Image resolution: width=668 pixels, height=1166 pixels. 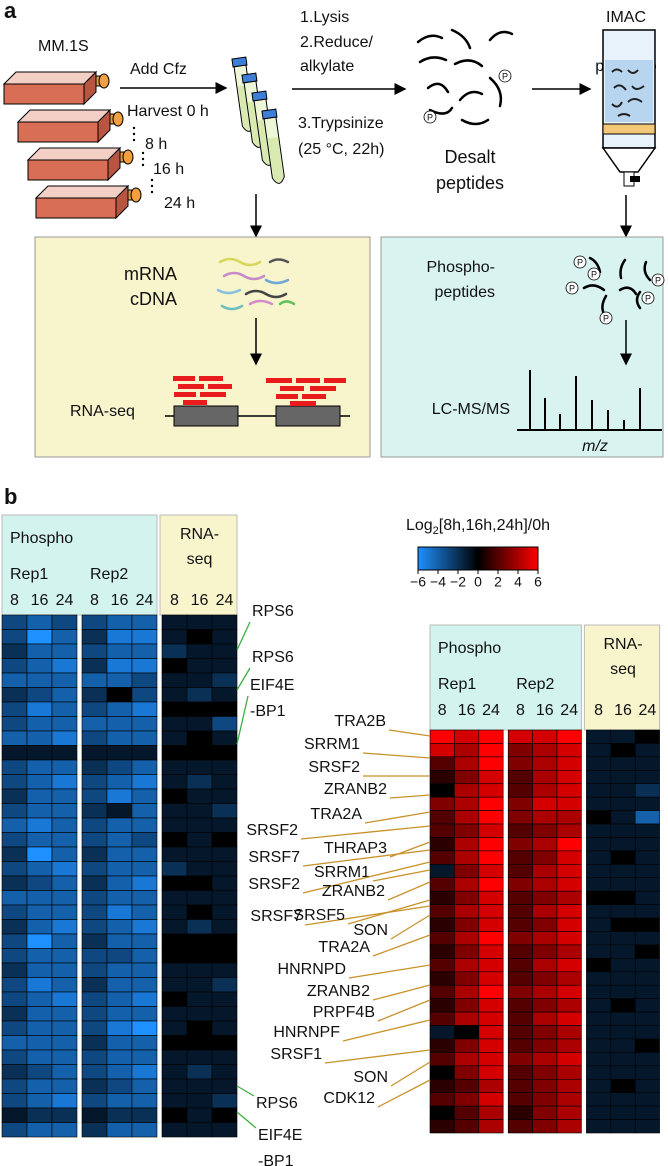 What do you see at coordinates (312, 969) in the screenshot?
I see `gene-label: HNRNPD` at bounding box center [312, 969].